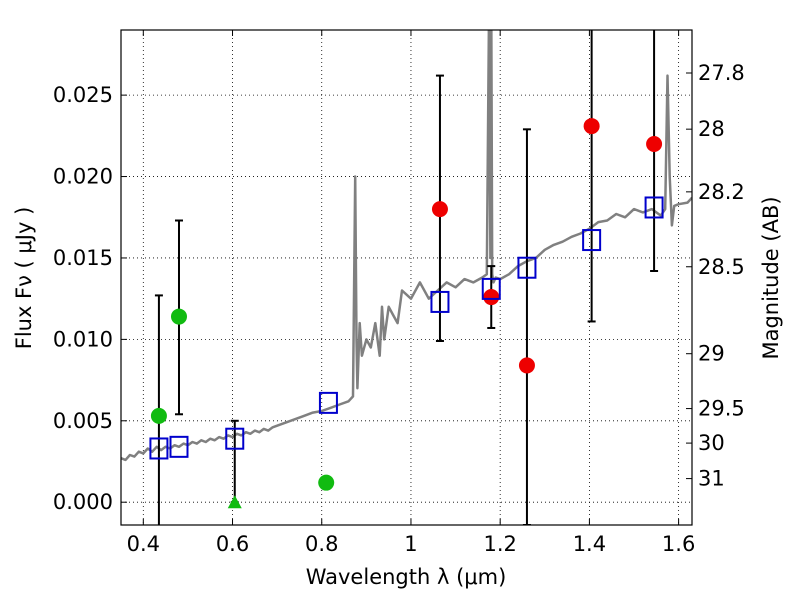  Describe the element at coordinates (143, 544) in the screenshot. I see `x-tick-label: 0.4` at that location.